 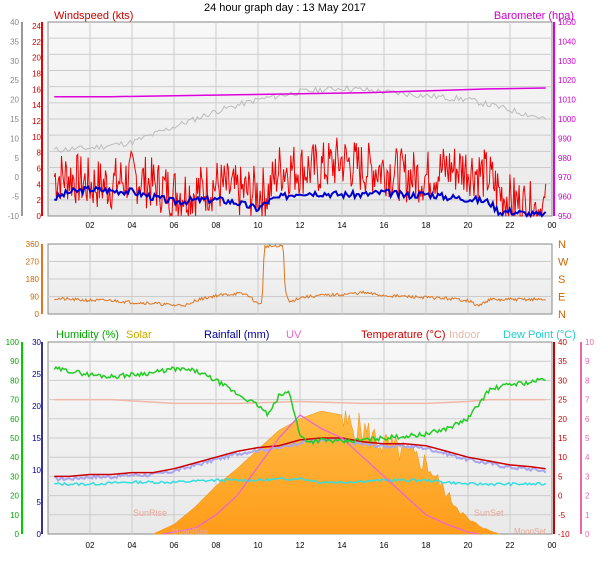 What do you see at coordinates (37, 314) in the screenshot?
I see `direction-tick: 0` at bounding box center [37, 314].